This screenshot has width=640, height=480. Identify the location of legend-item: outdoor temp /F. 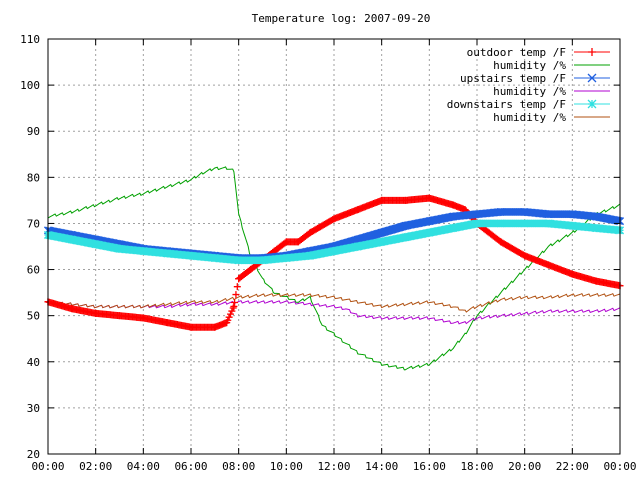
(538, 52).